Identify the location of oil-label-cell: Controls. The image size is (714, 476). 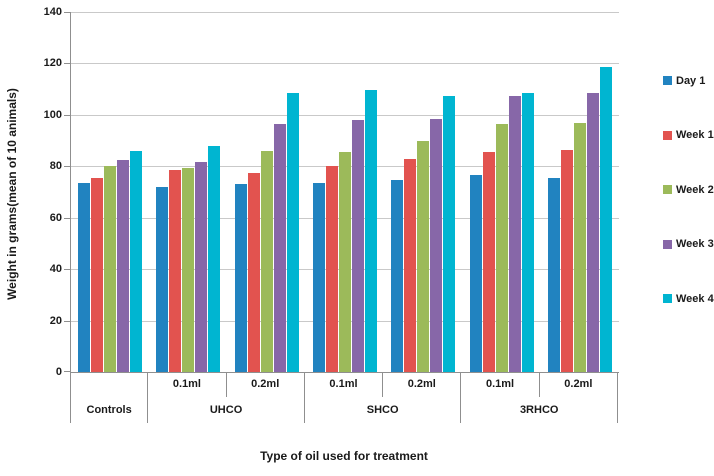
(109, 410).